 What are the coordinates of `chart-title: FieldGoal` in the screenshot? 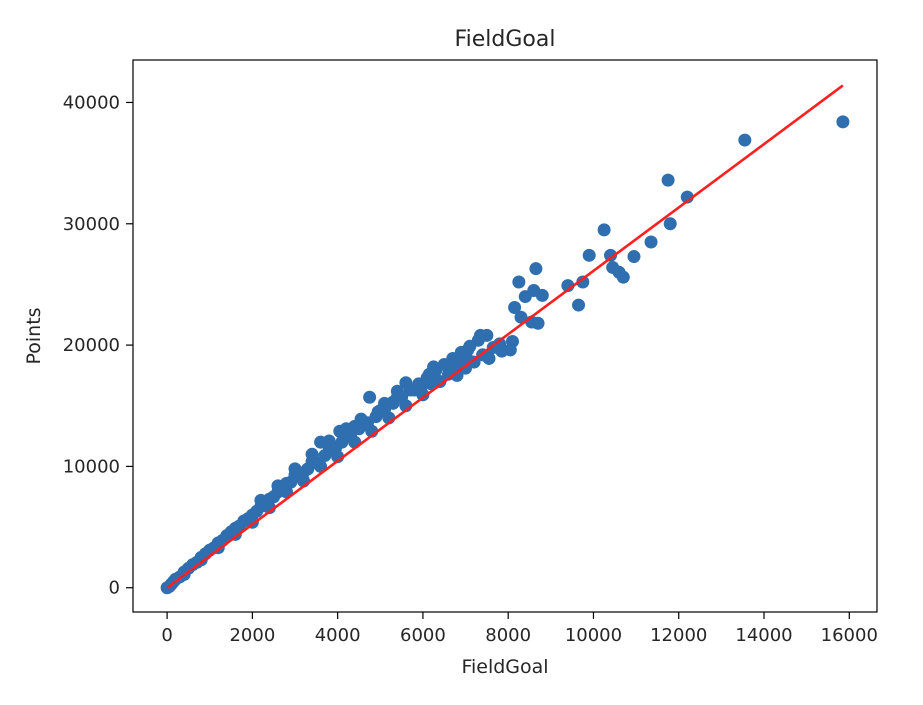 It's located at (505, 39).